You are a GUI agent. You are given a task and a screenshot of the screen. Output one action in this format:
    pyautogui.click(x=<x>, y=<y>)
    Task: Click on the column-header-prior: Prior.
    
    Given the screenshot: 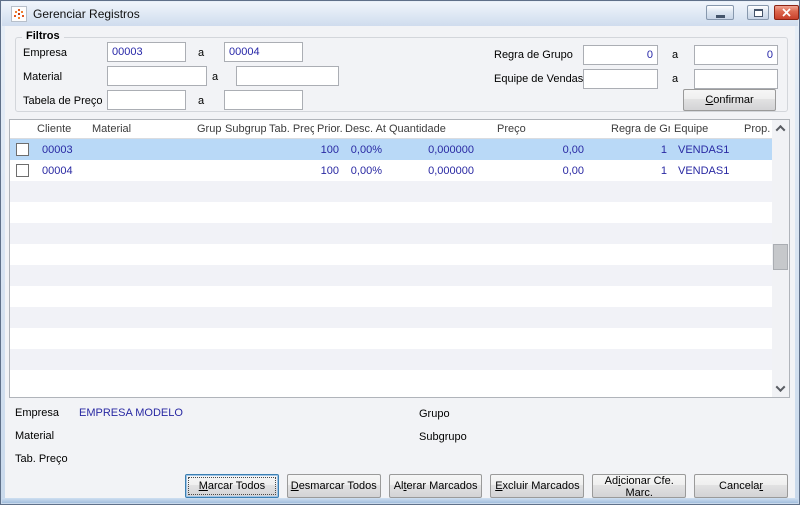 What is the action you would take?
    pyautogui.click(x=329, y=129)
    